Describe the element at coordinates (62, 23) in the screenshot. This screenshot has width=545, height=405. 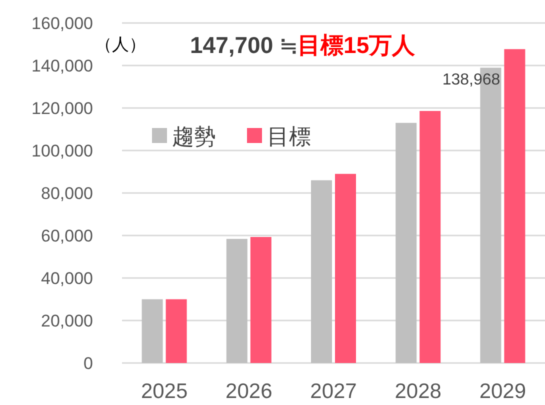
I see `y-tick-label: 160,000` at that location.